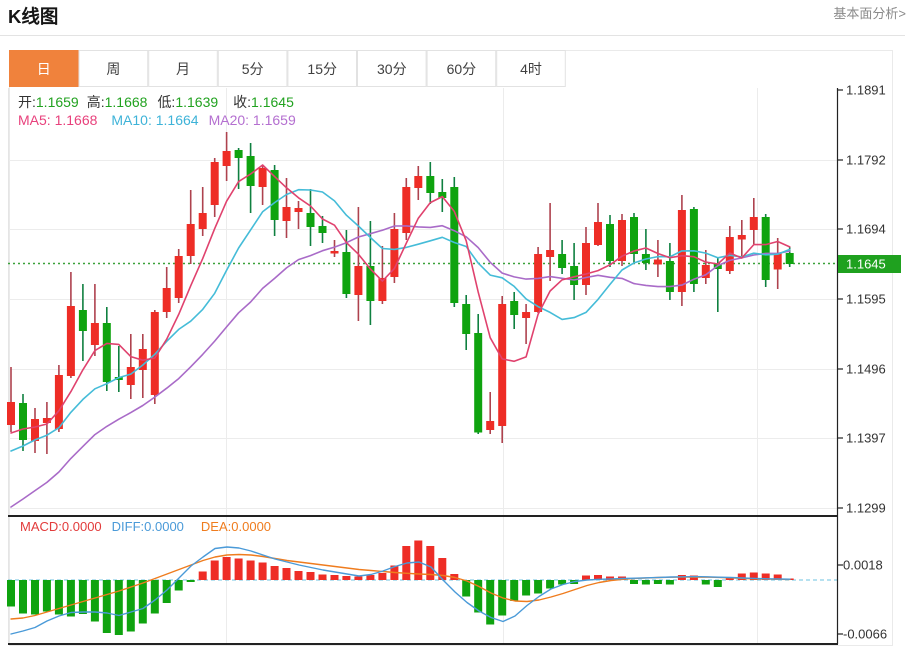 The image size is (914, 648). Describe the element at coordinates (531, 69) in the screenshot. I see `svg-text: 4时` at that location.